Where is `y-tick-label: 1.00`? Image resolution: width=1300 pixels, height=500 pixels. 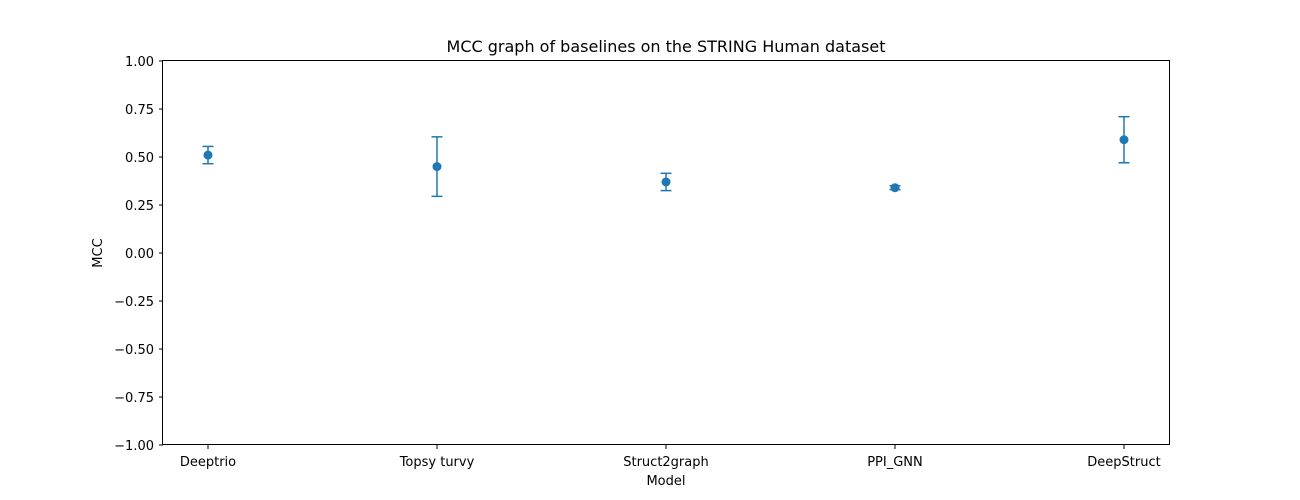
y-tick-label: 1.00 is located at coordinates (139, 62).